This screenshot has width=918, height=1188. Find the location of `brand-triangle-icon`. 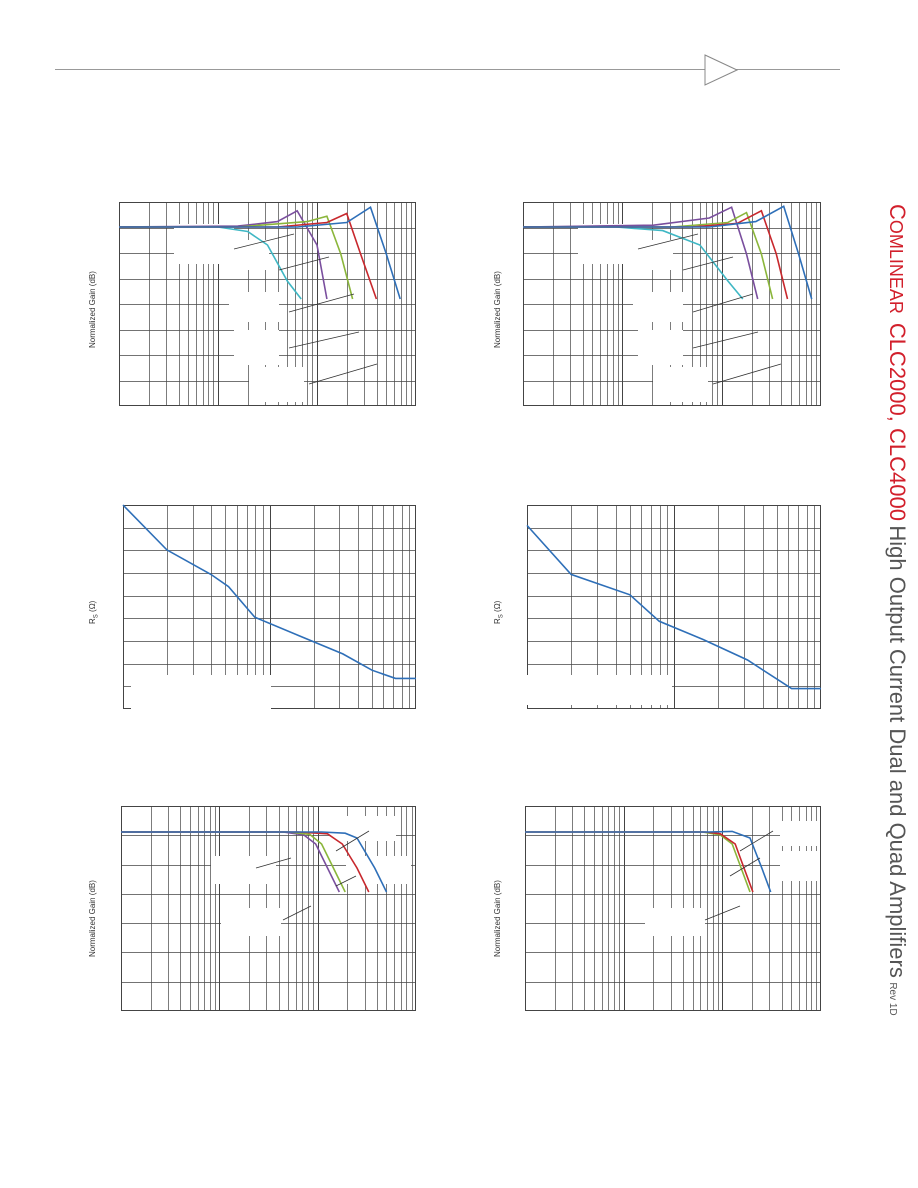

brand-triangle-icon is located at coordinates (721, 70).